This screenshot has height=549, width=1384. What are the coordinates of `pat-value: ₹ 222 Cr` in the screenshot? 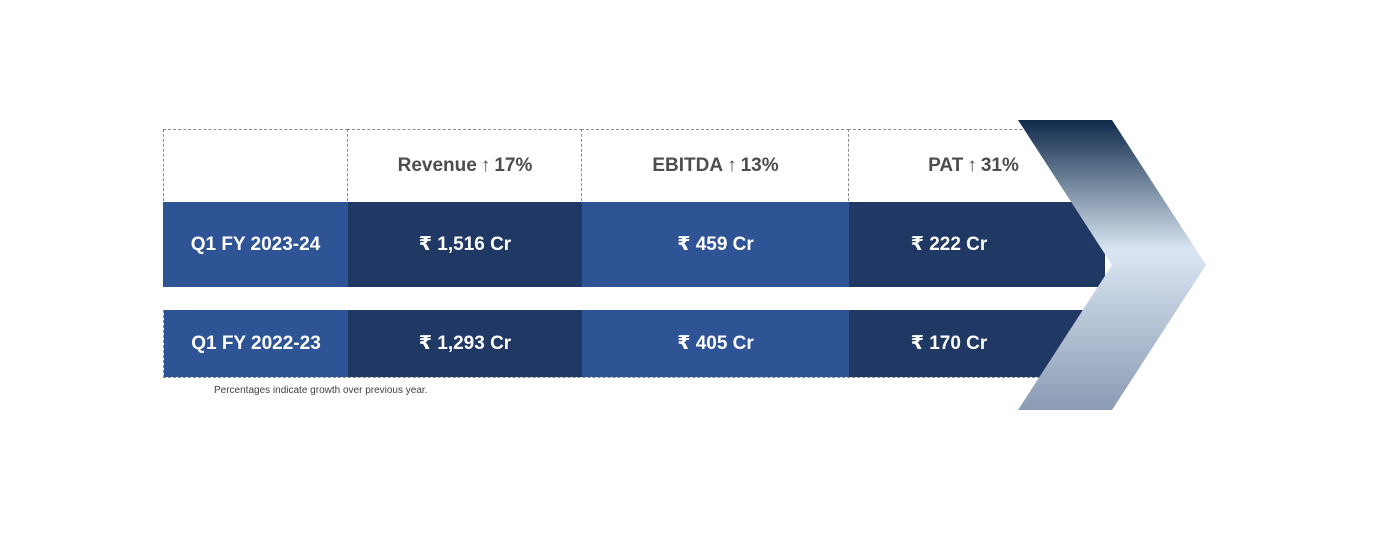 It's located at (949, 244).